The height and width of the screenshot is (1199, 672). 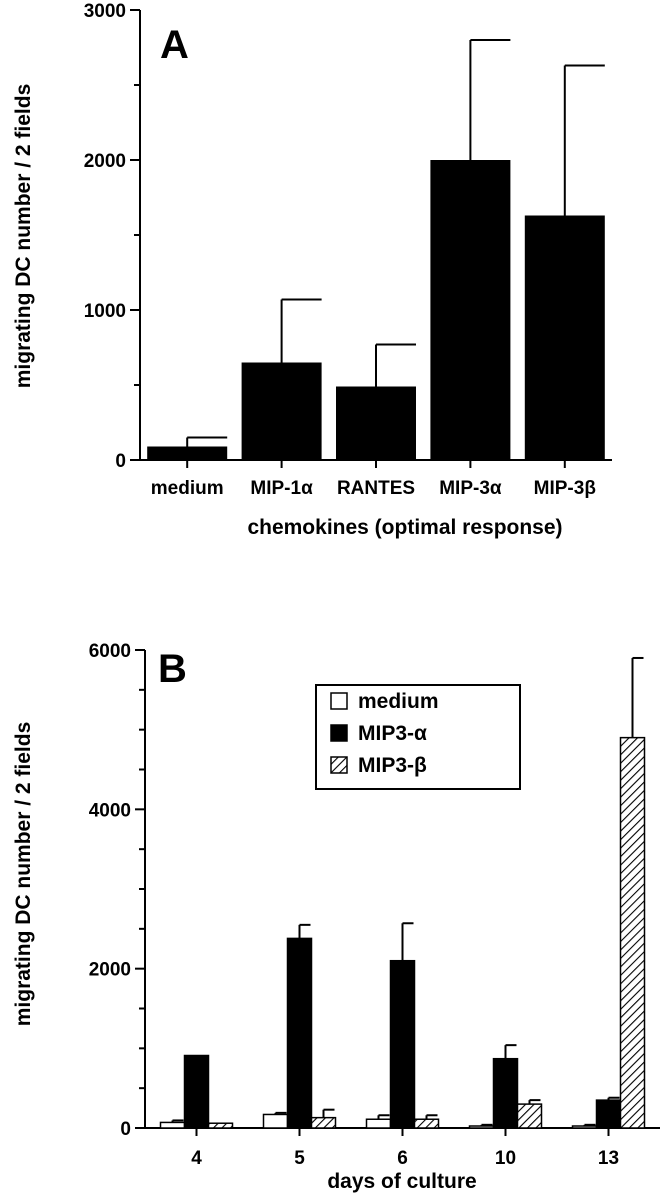 I want to click on panel-a-y-tick-label: 2000, so click(x=105, y=161).